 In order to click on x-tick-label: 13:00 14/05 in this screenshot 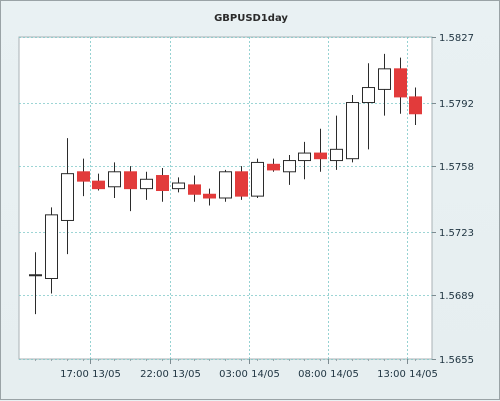, I will do `click(407, 374)`.